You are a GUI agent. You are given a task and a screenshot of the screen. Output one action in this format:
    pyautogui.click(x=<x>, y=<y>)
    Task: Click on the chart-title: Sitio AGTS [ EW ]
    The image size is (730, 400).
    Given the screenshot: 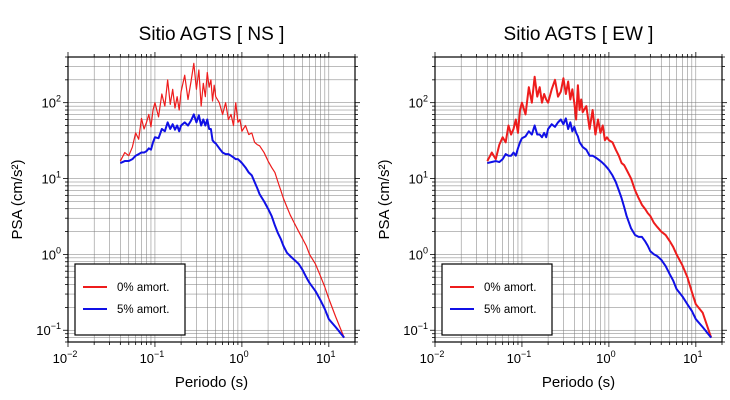 What is the action you would take?
    pyautogui.click(x=579, y=34)
    